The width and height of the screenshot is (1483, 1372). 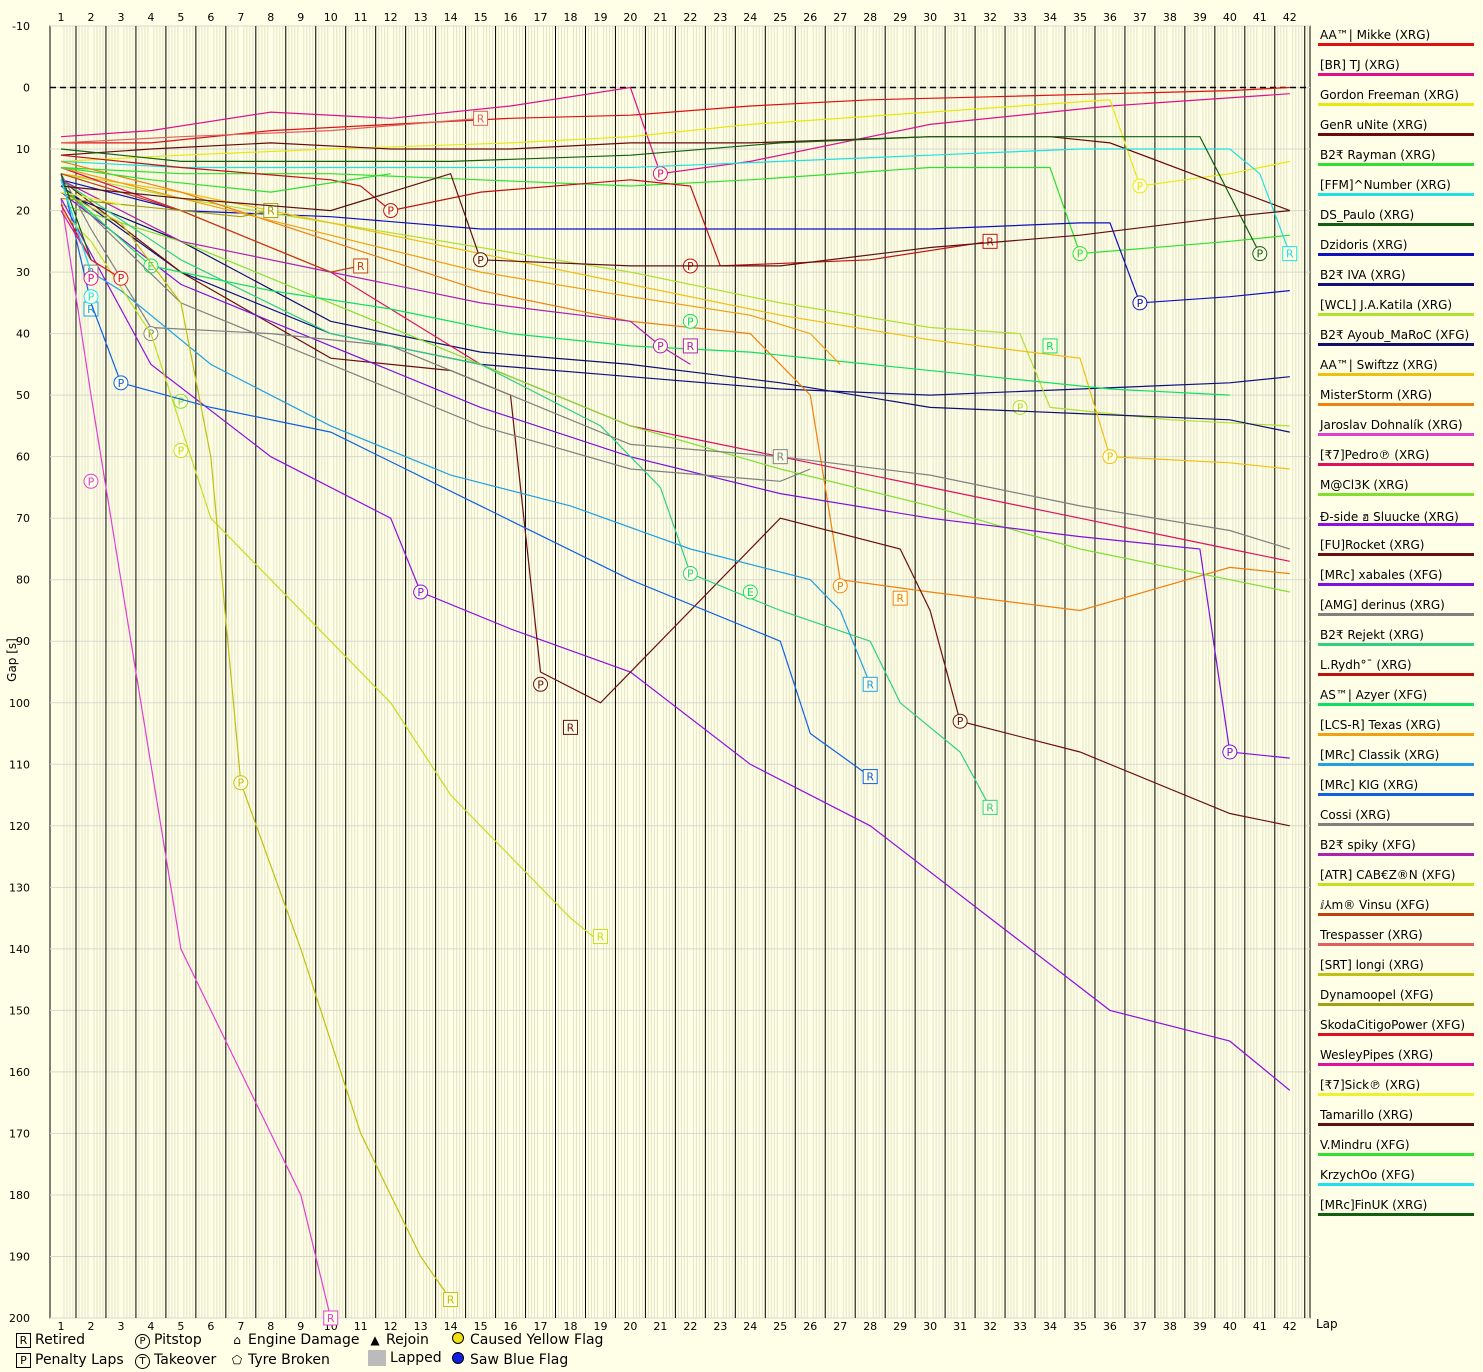 I want to click on x-tick-top: 3, so click(x=120, y=17).